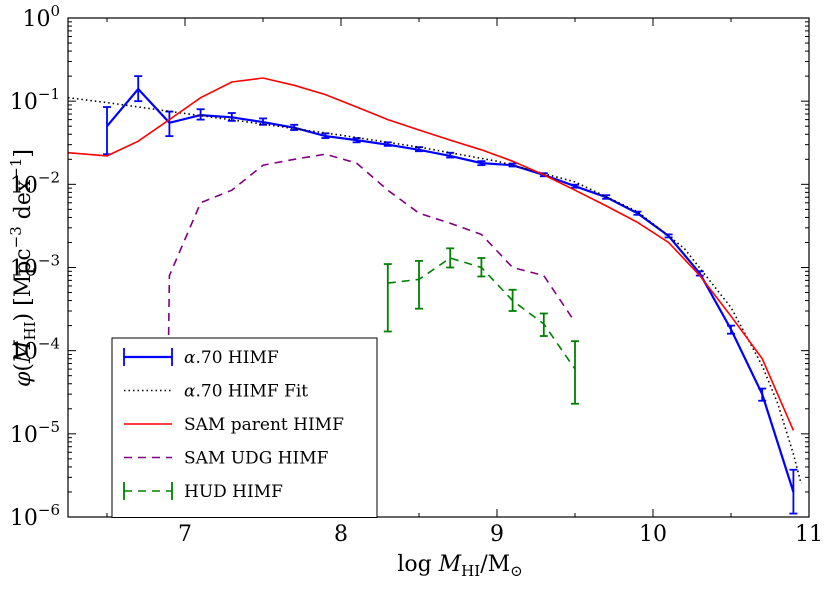  I want to click on legend-label: α.70 HIMF Fit, so click(246, 392).